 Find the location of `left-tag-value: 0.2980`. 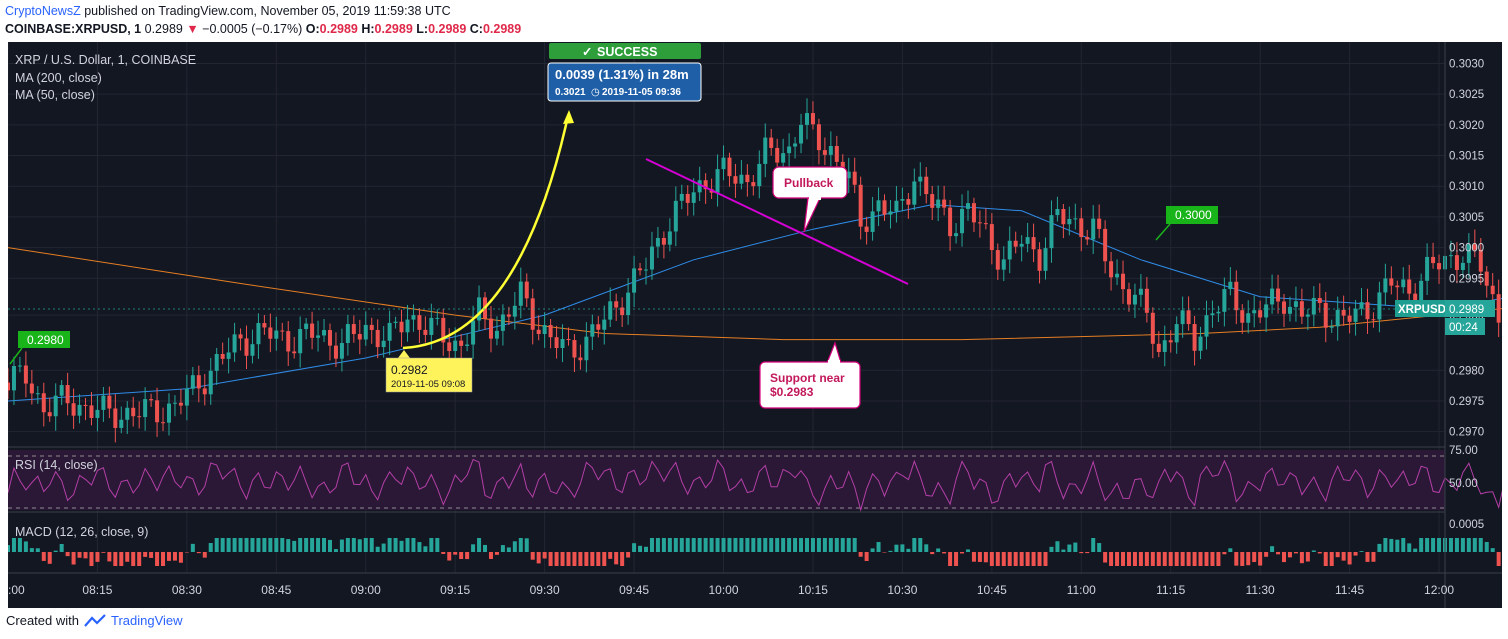

left-tag-value: 0.2980 is located at coordinates (45, 340).